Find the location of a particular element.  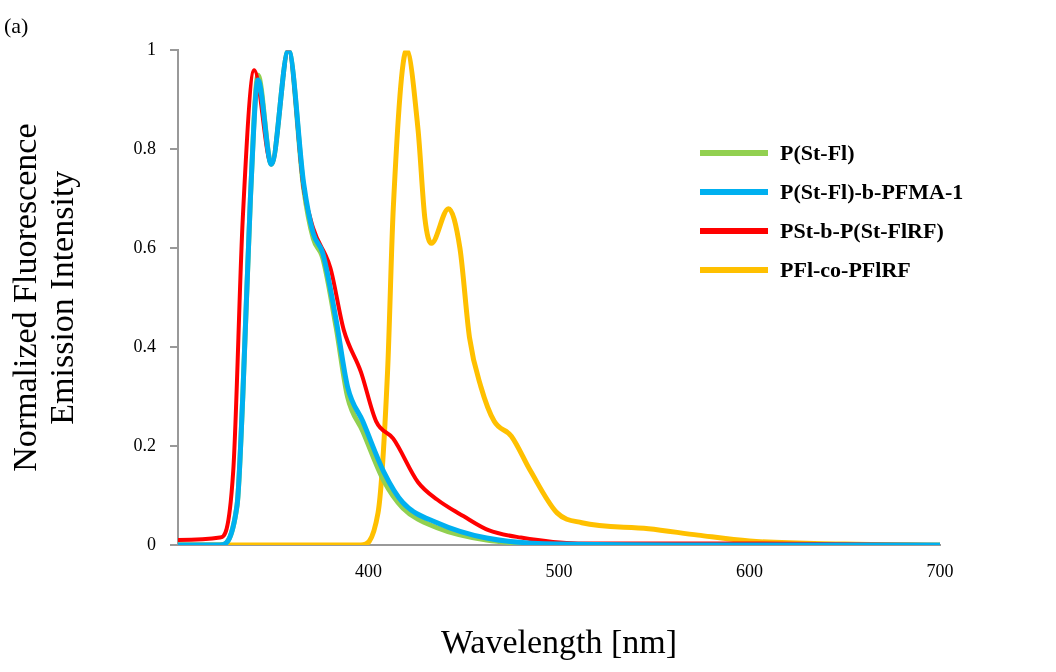

x-tick-label: 400 is located at coordinates (368, 570).